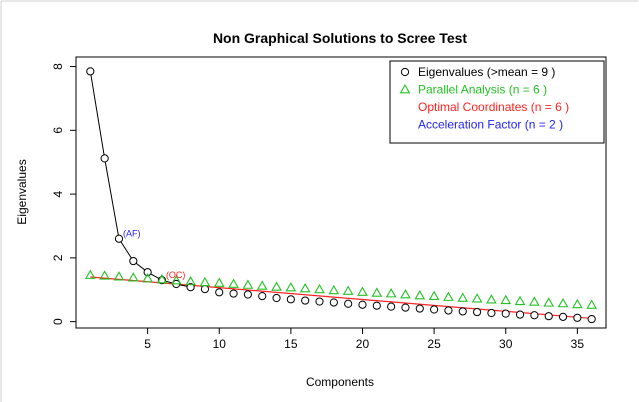 This screenshot has height=402, width=639. I want to click on legend-entry: Acceleration Factor (n = 2 ), so click(490, 125).